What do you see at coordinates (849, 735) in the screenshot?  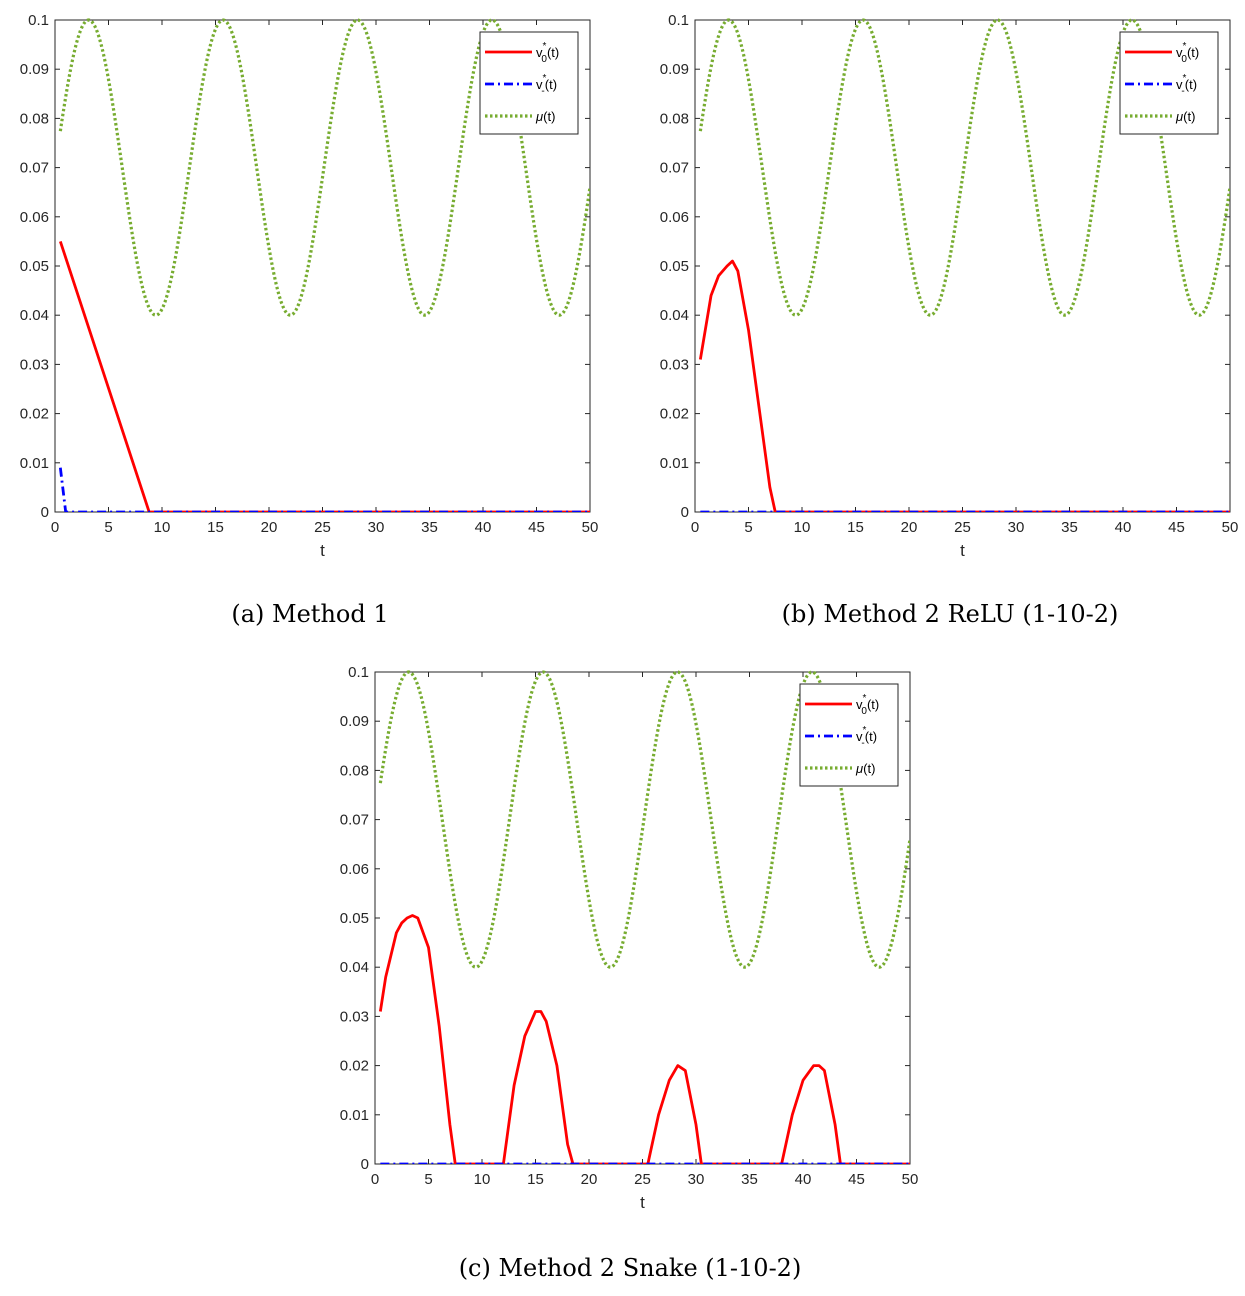 I see `legend: v* 0(t)v* -(t)μ(t)` at bounding box center [849, 735].